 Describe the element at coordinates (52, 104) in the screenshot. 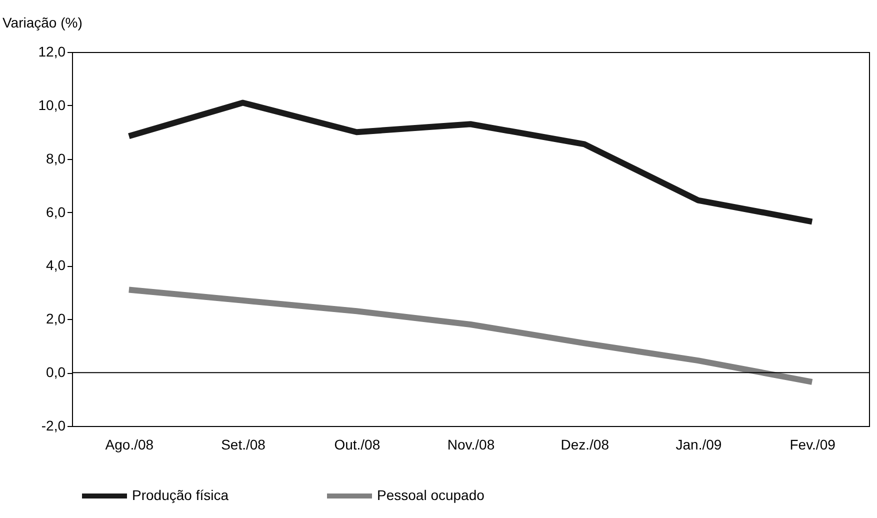

I see `y-tick-label: 10,0` at that location.